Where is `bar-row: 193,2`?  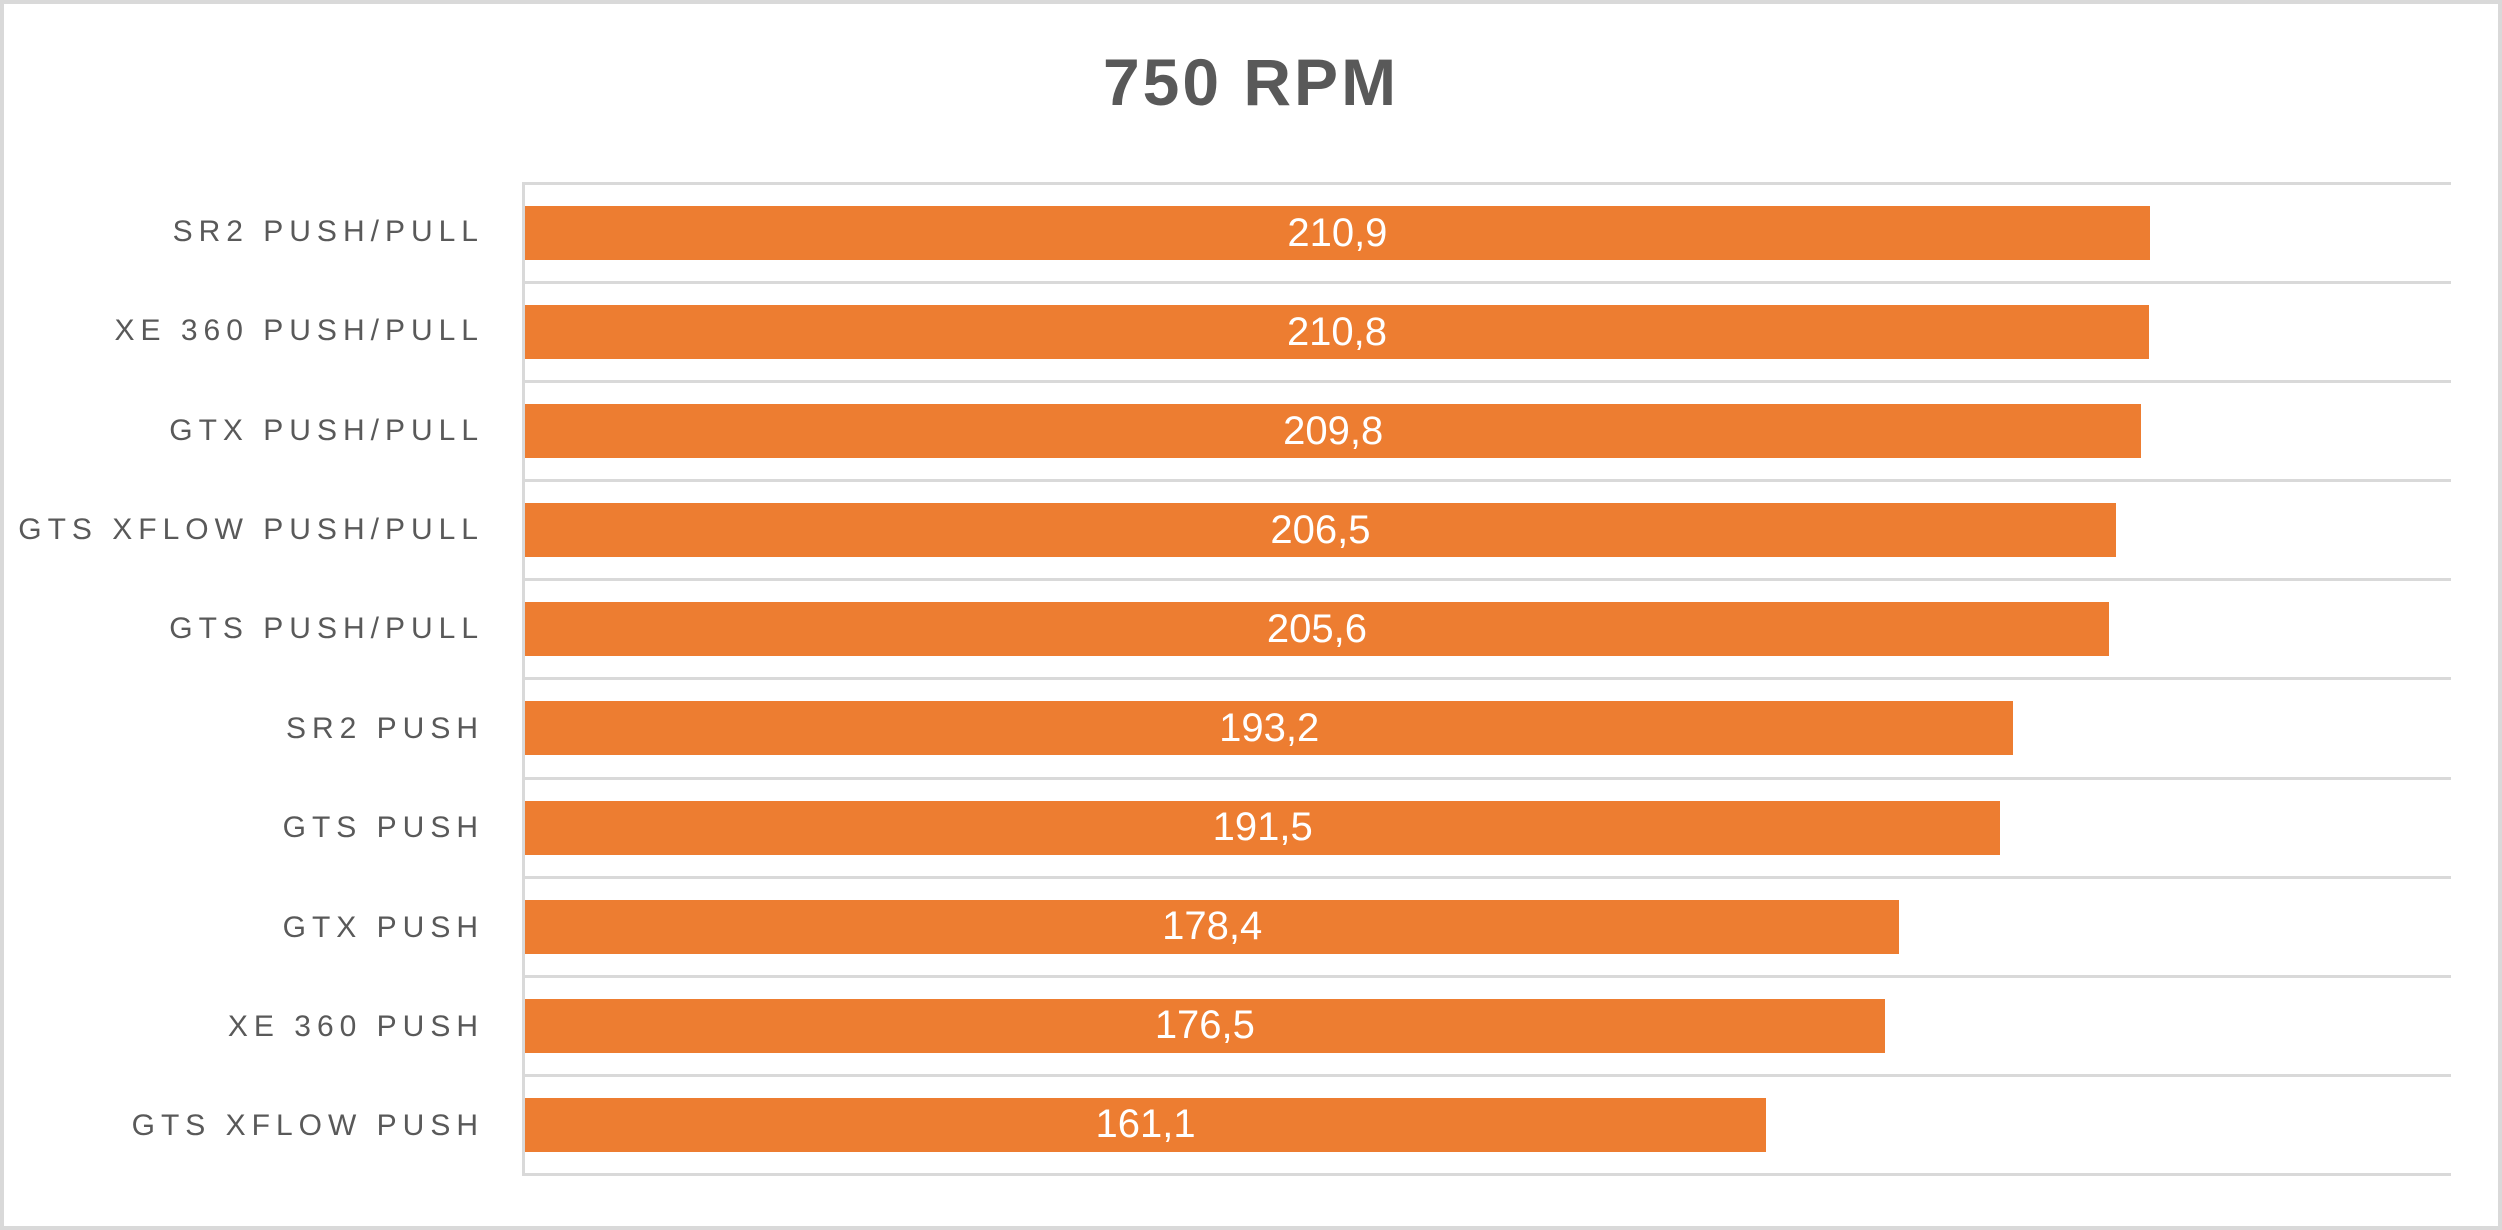 bar-row: 193,2 is located at coordinates (1488, 730).